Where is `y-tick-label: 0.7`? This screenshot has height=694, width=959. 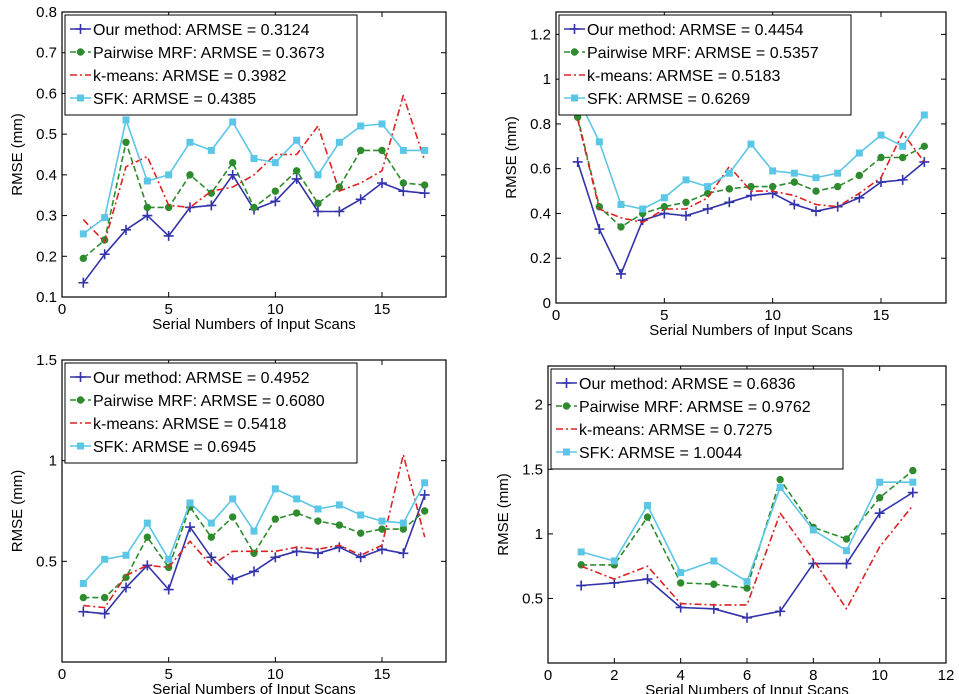
y-tick-label: 0.7 is located at coordinates (46, 53).